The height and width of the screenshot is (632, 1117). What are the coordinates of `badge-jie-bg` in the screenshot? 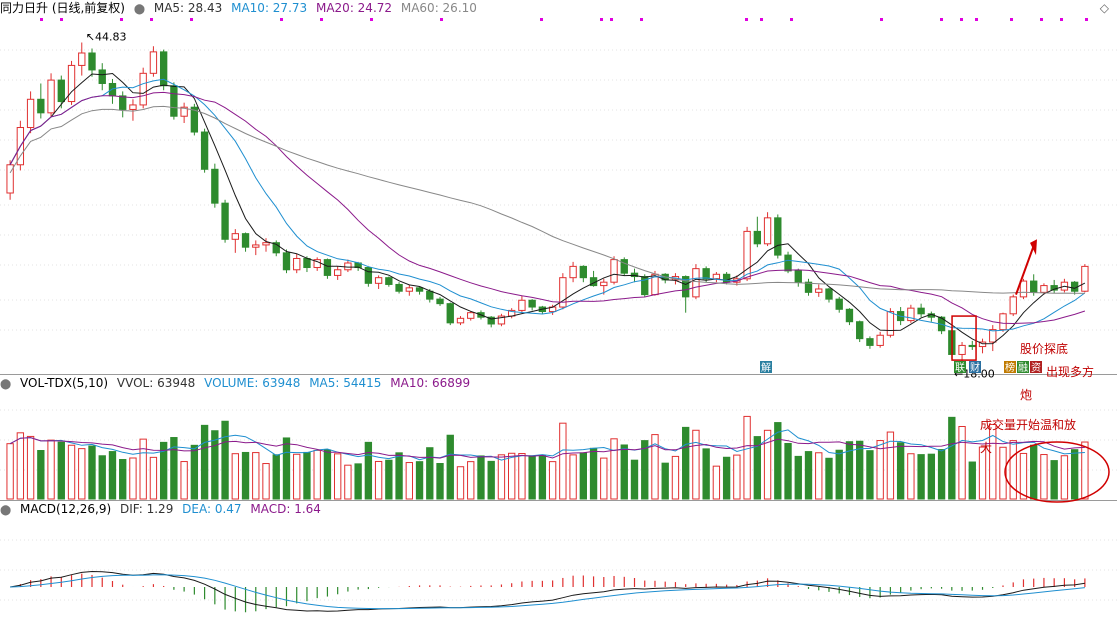 It's located at (766, 367).